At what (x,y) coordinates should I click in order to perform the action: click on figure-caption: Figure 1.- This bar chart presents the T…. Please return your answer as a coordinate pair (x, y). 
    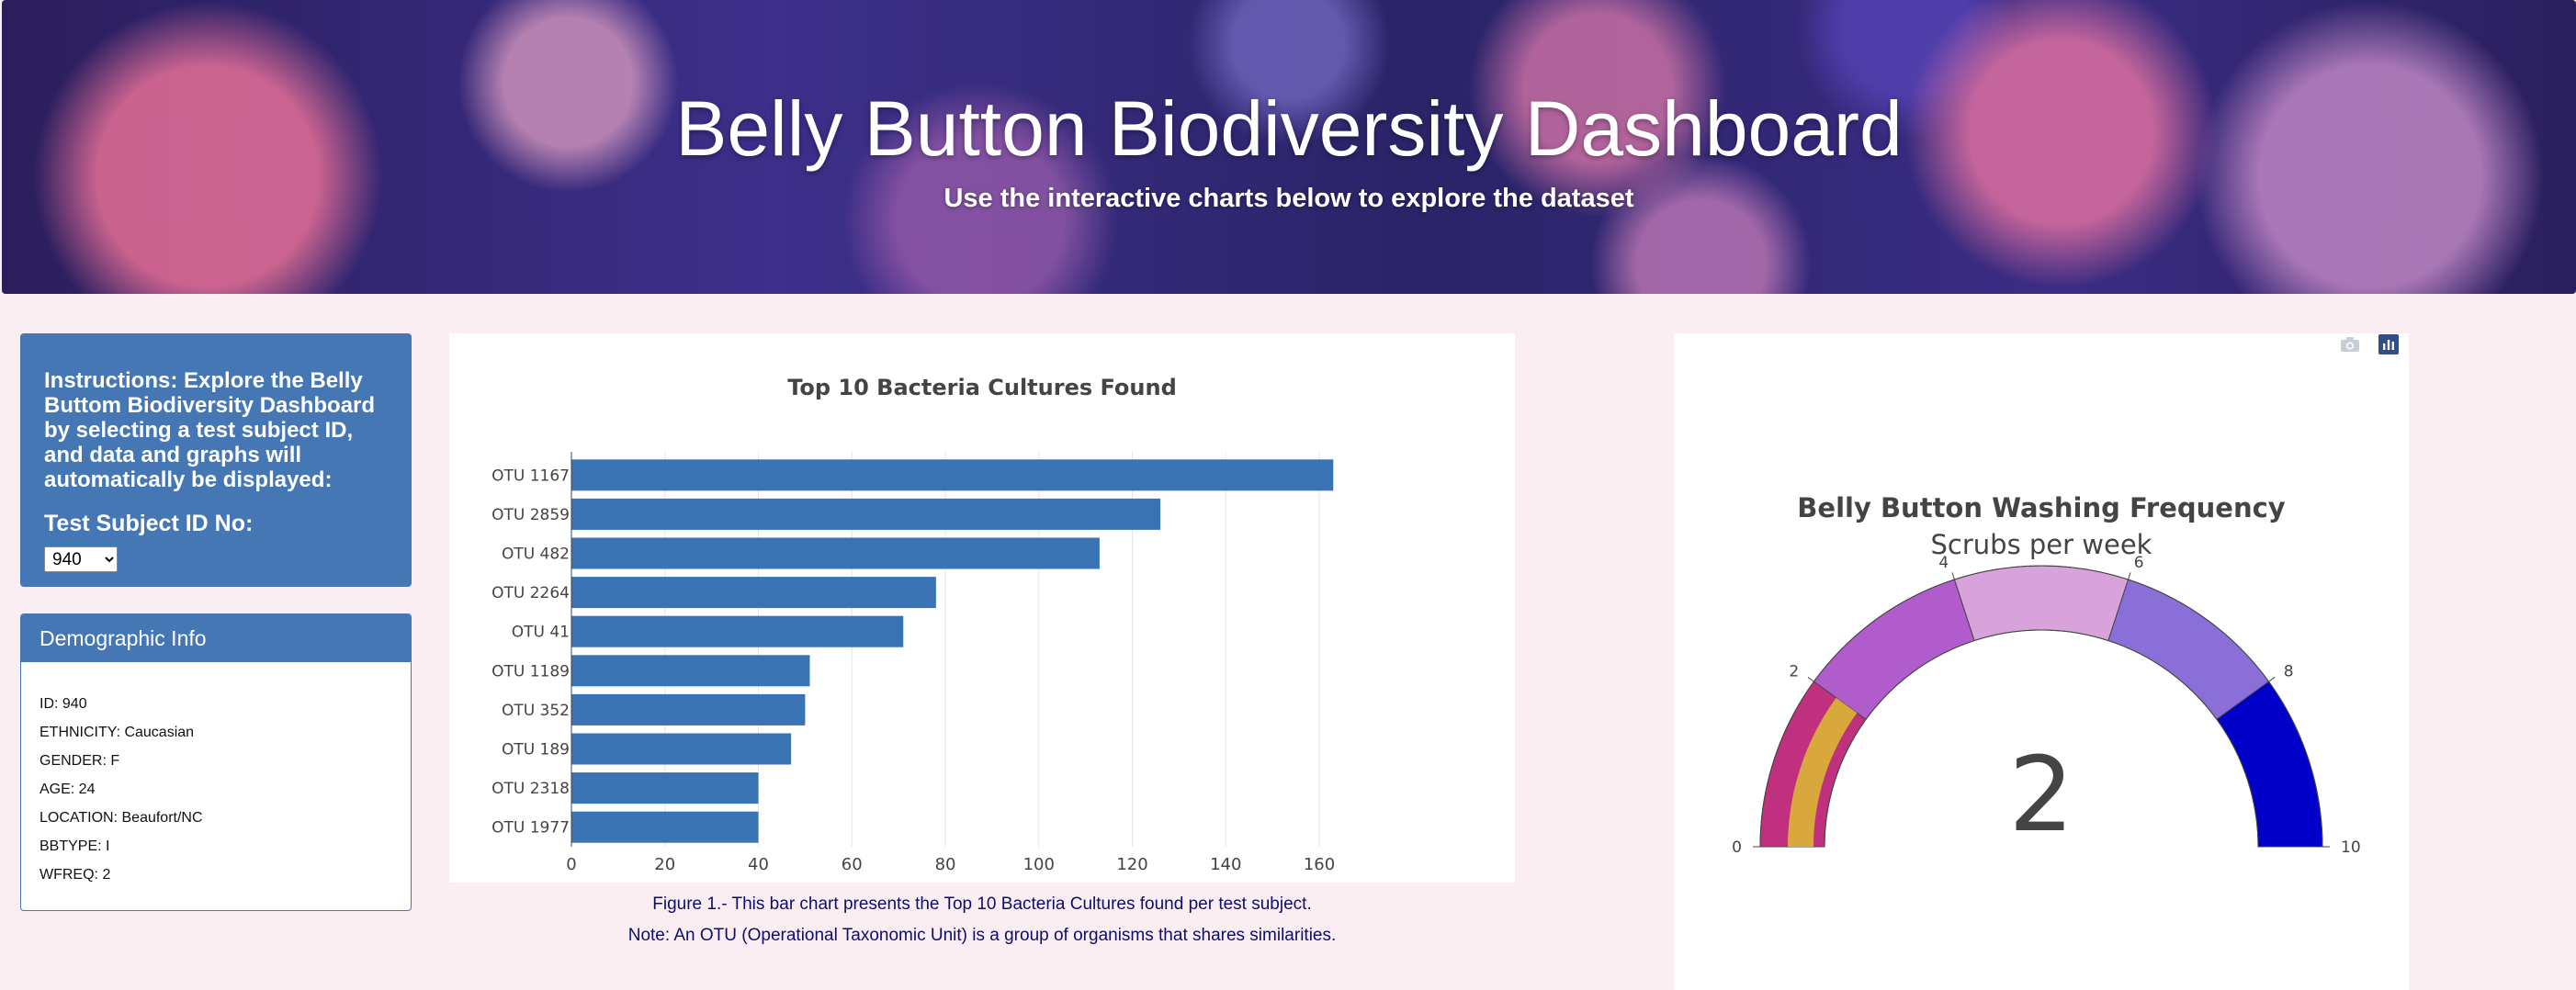
    Looking at the image, I should click on (982, 904).